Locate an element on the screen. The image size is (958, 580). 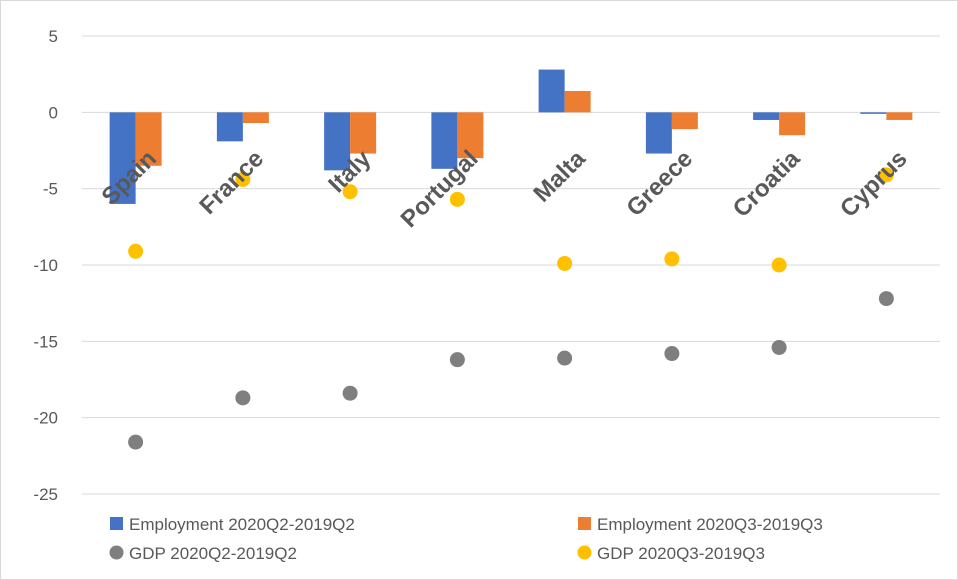
bar-cyprus-q2 is located at coordinates (873, 113).